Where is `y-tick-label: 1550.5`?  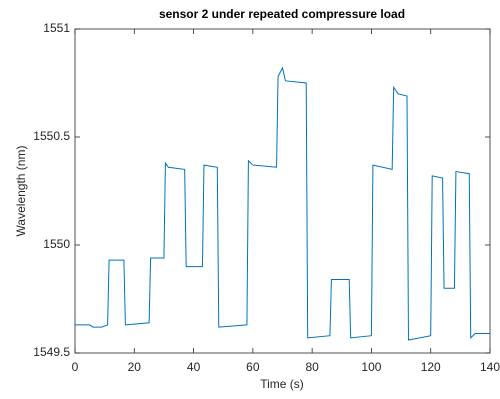 y-tick-label: 1550.5 is located at coordinates (51, 136).